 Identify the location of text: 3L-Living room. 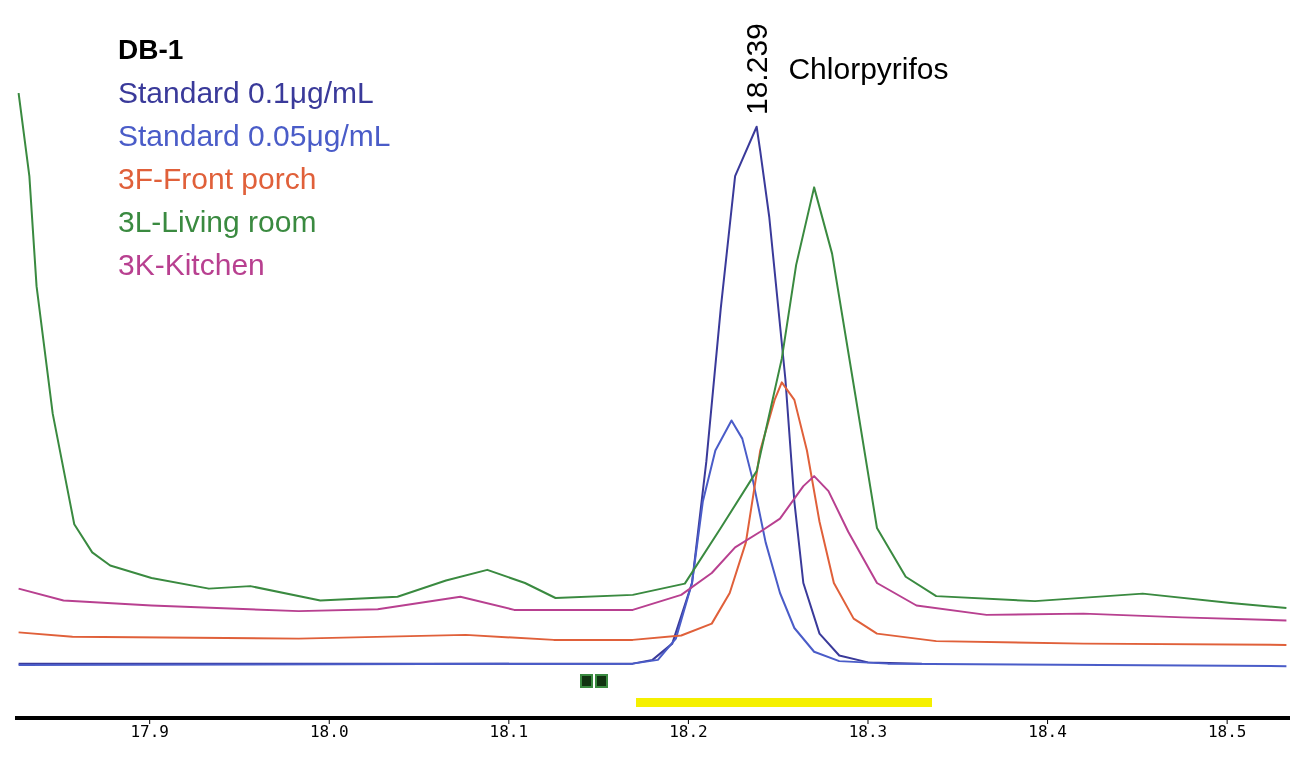
(218, 222).